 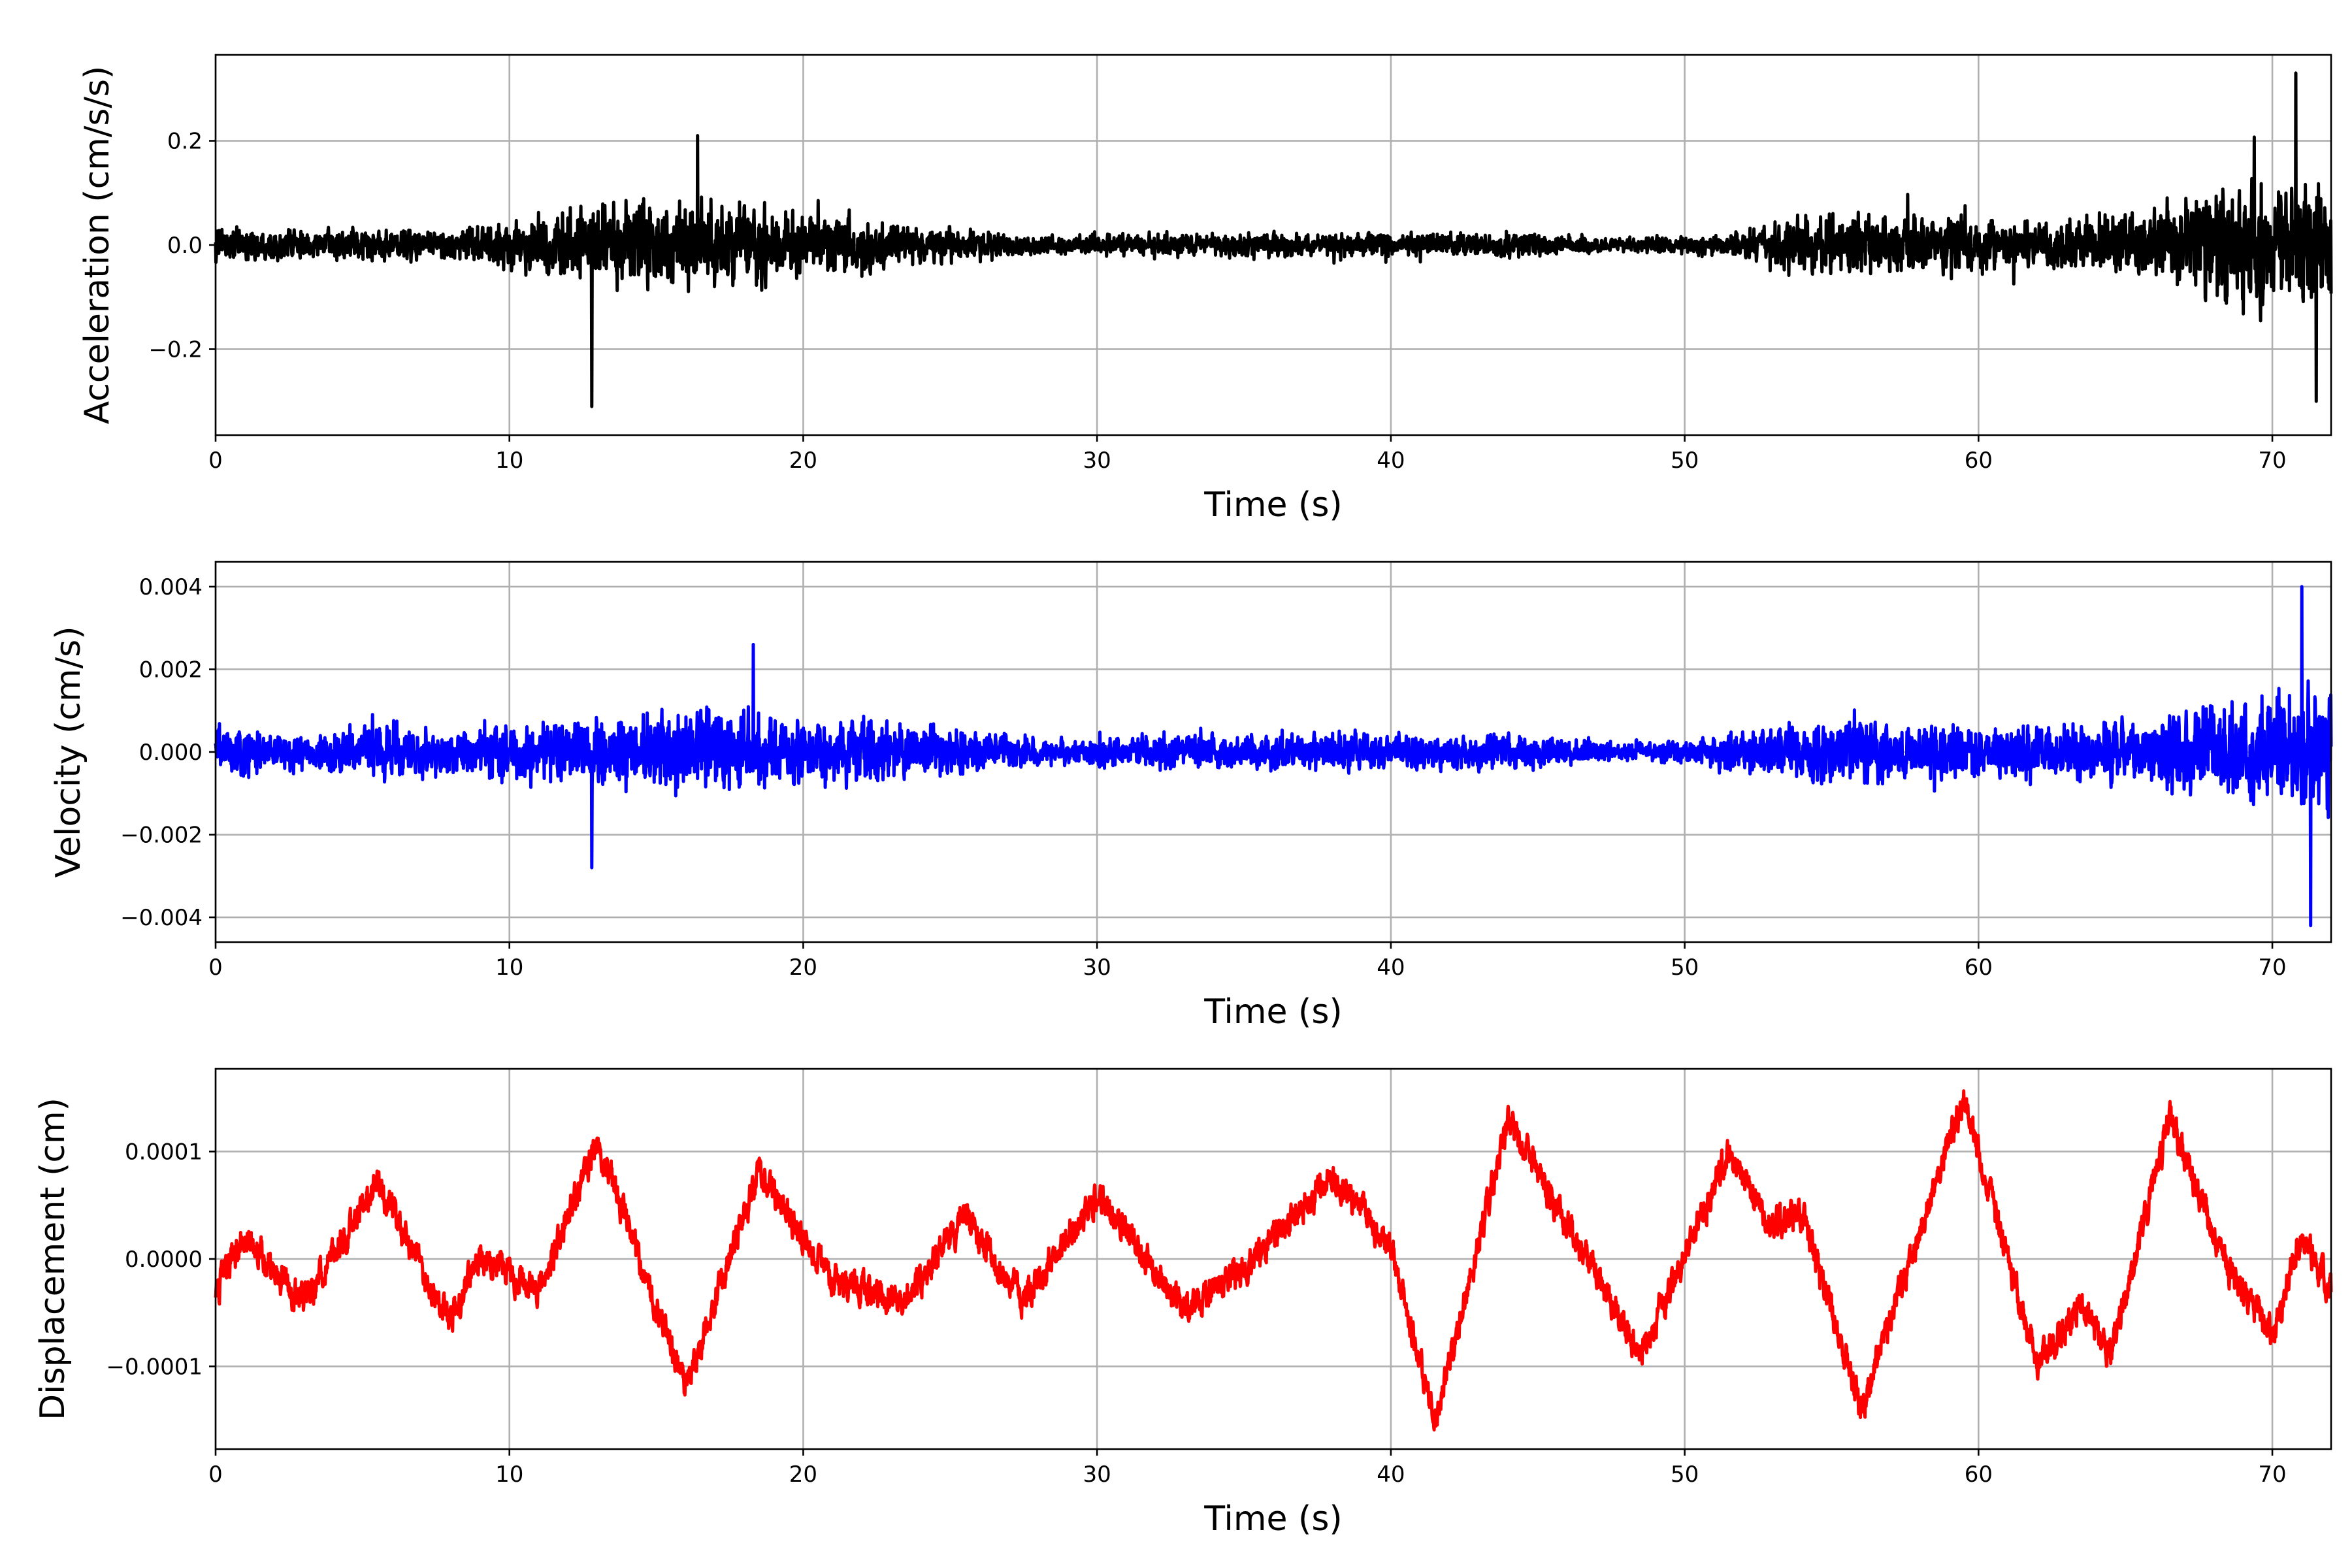 I want to click on acceleration-y-axis-label: Acceleration (cm/s/s), so click(x=97, y=245).